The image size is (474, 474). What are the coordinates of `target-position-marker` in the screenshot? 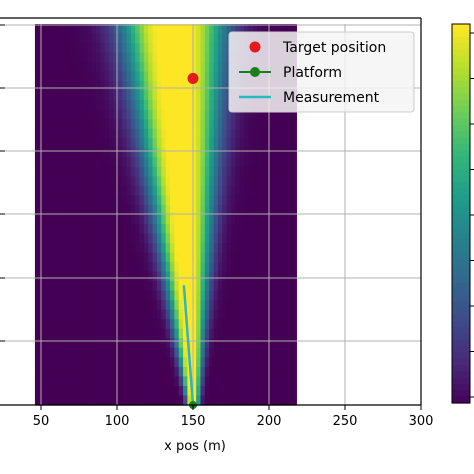 It's located at (193, 78).